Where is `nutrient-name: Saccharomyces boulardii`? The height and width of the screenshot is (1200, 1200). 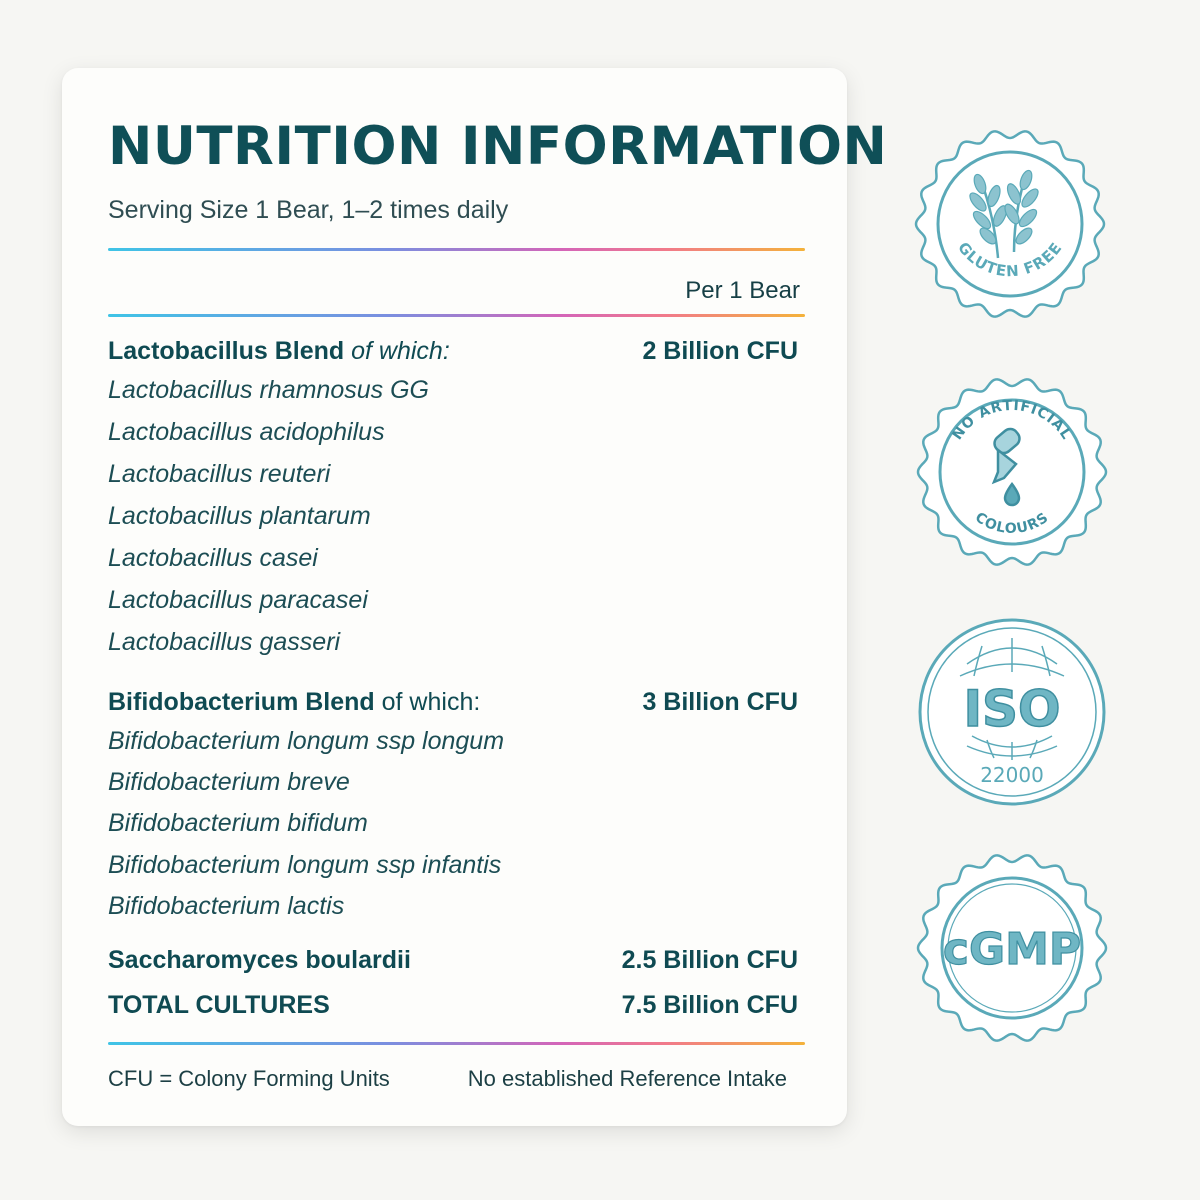 nutrient-name: Saccharomyces boulardii is located at coordinates (259, 959).